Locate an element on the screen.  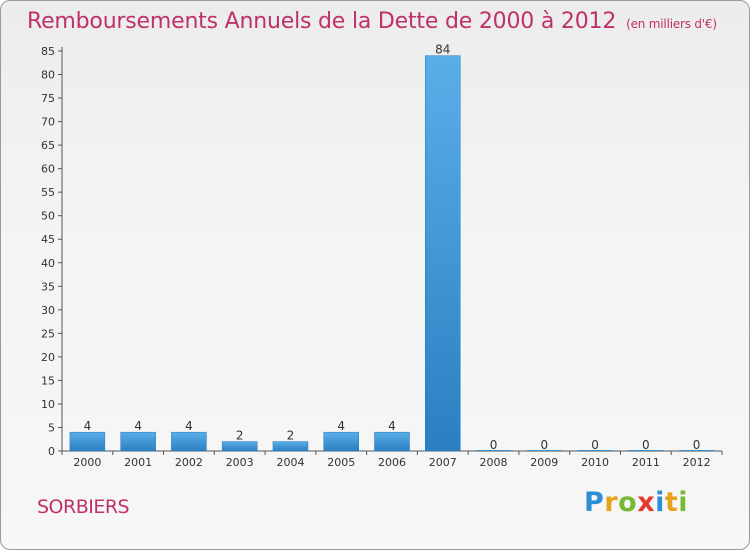
data-label-2007: 84 is located at coordinates (442, 50).